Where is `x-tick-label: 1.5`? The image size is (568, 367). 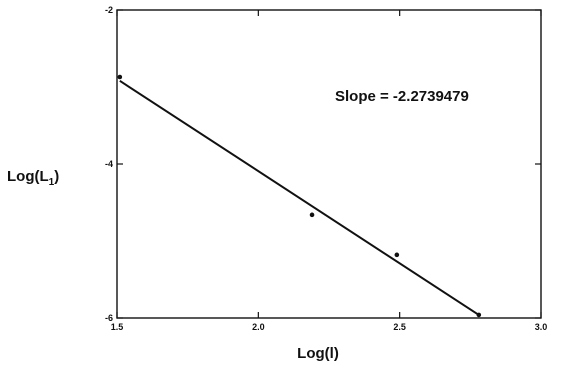
x-tick-label: 1.5 is located at coordinates (117, 327).